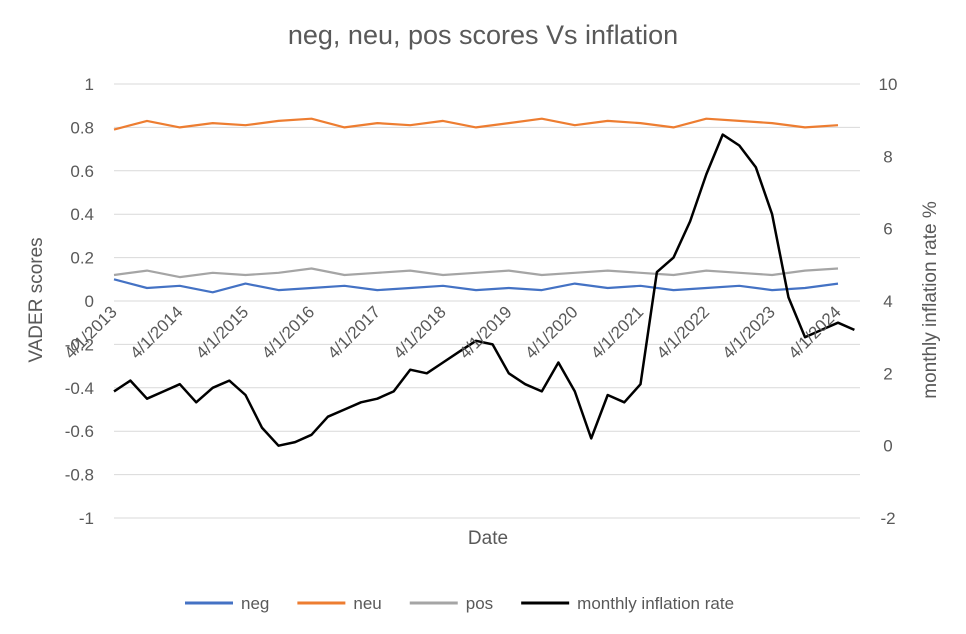 This screenshot has height=634, width=966. What do you see at coordinates (476, 124) in the screenshot?
I see `series-line-neu` at bounding box center [476, 124].